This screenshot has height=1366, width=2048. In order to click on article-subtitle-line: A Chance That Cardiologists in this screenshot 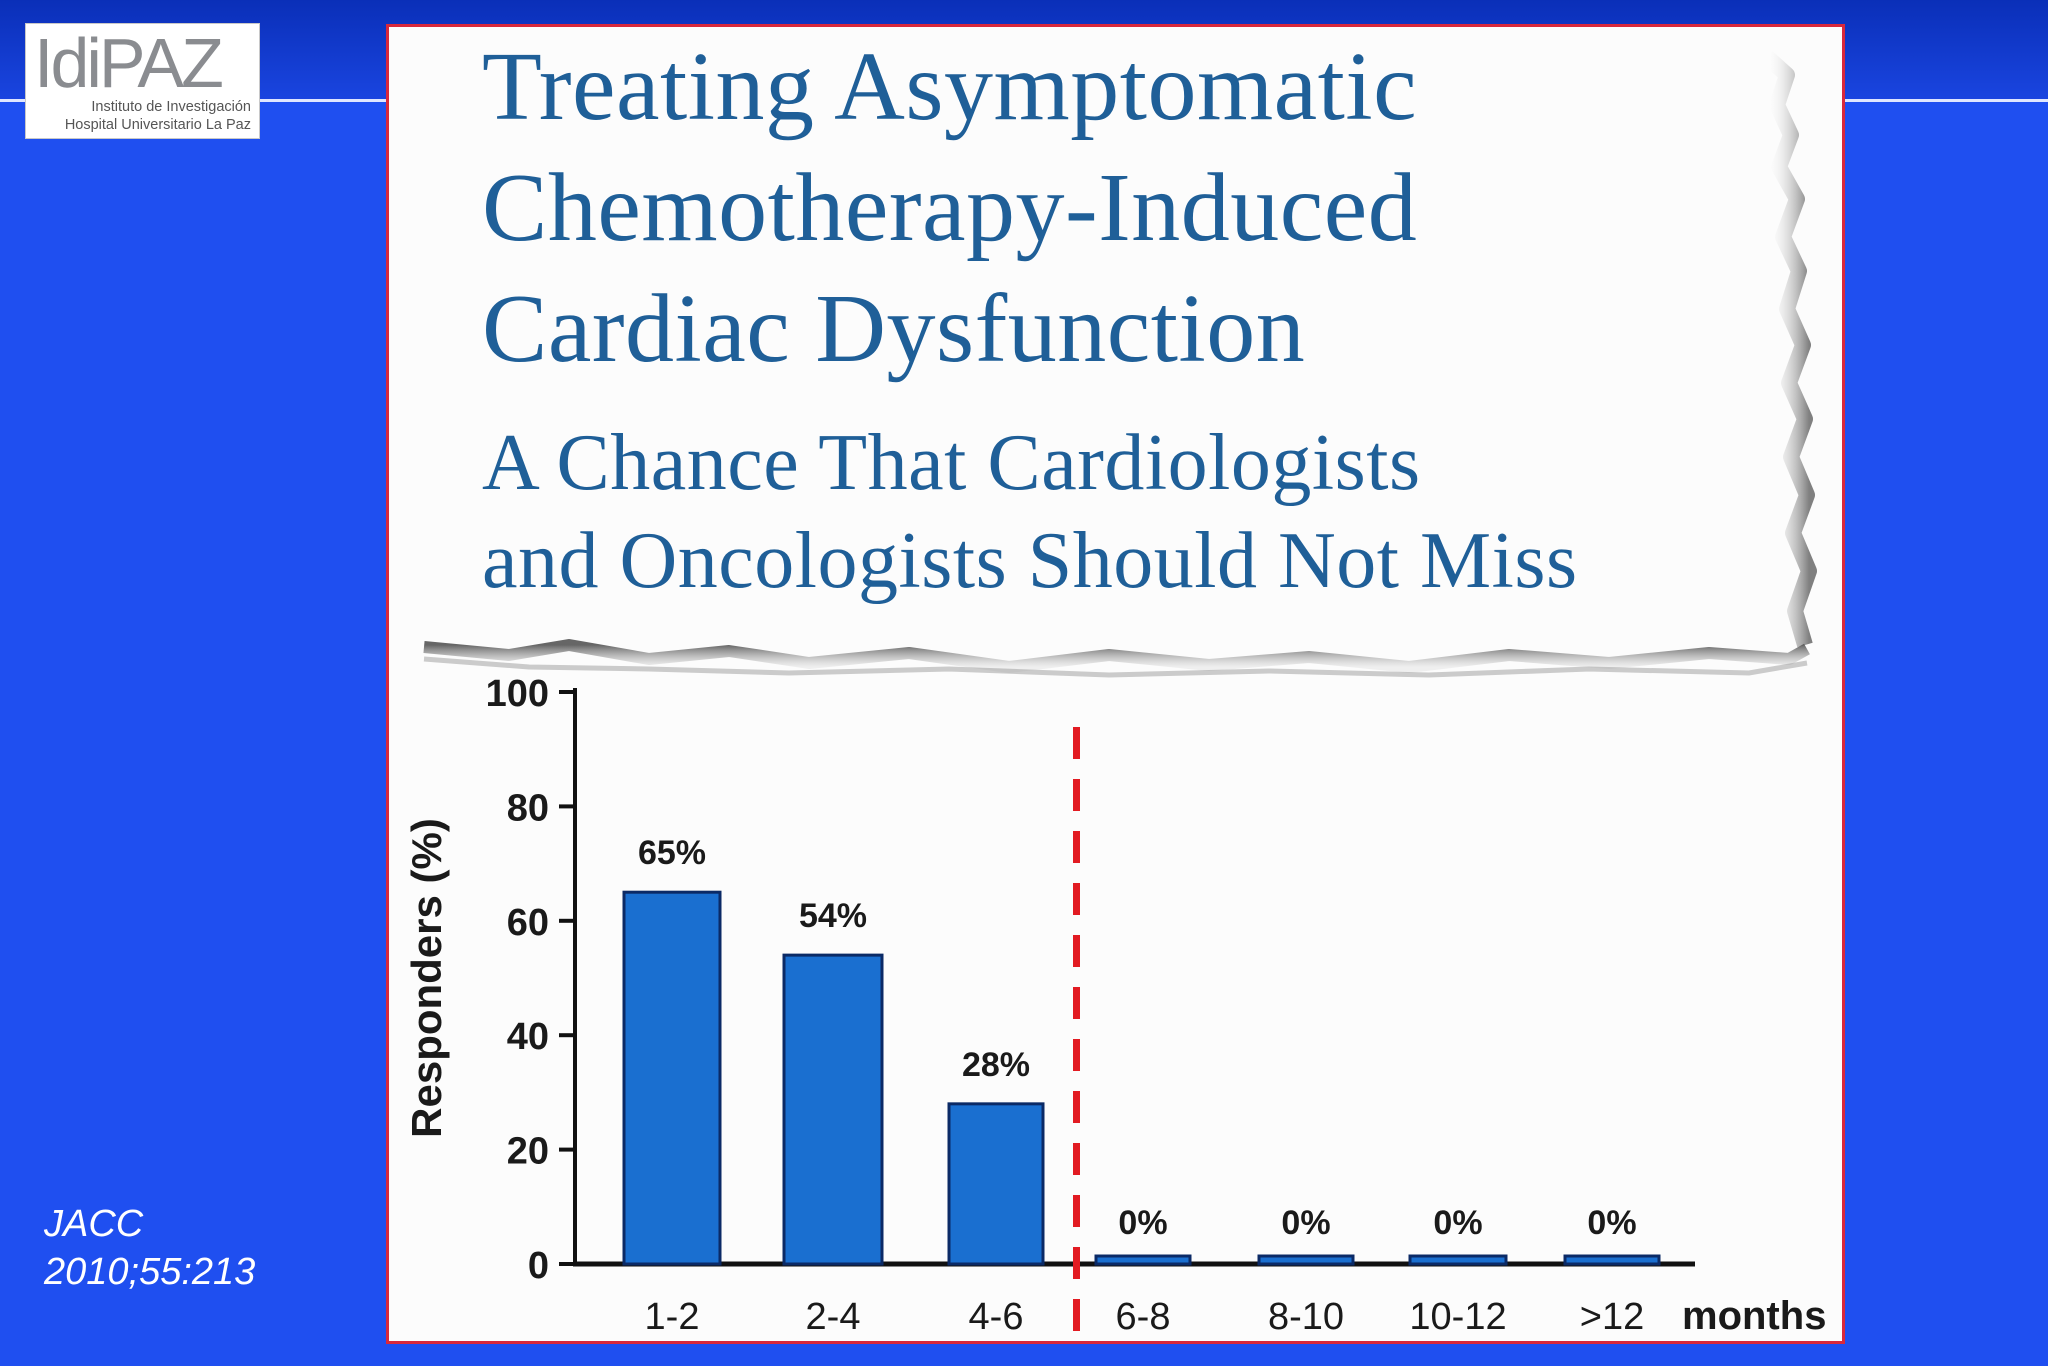, I will do `click(951, 463)`.